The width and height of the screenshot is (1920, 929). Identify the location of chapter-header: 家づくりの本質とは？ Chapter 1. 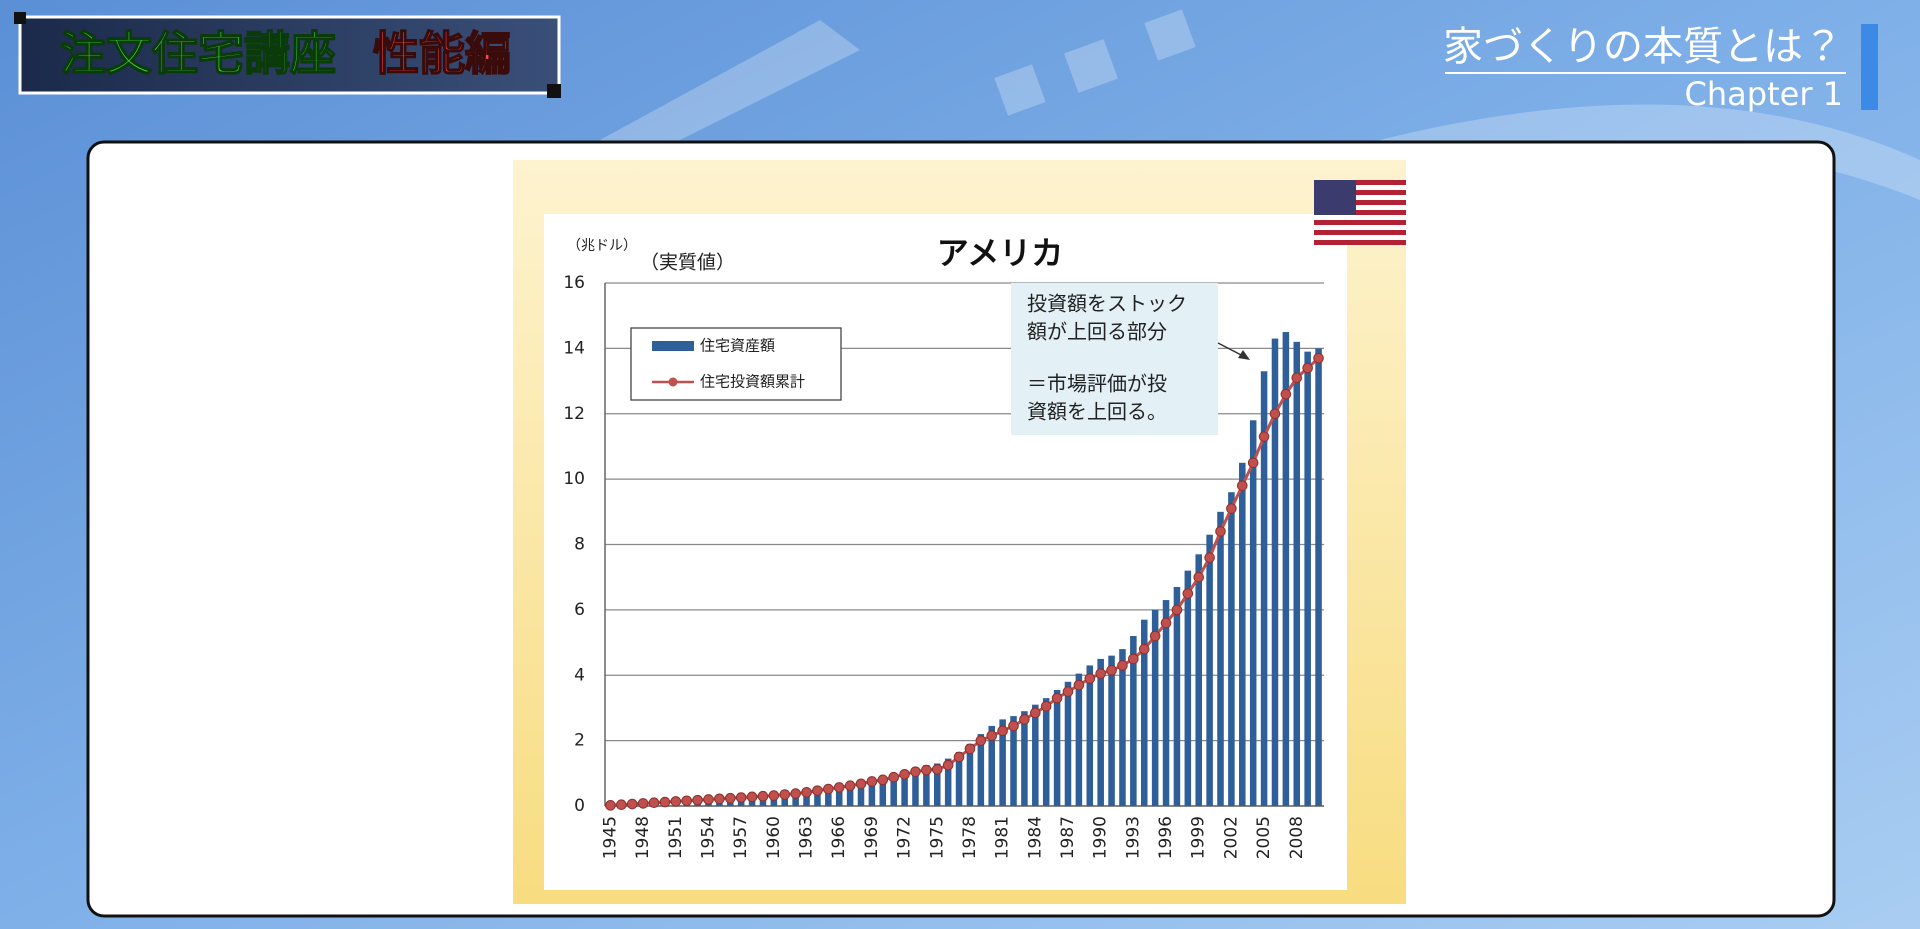
(1660, 68).